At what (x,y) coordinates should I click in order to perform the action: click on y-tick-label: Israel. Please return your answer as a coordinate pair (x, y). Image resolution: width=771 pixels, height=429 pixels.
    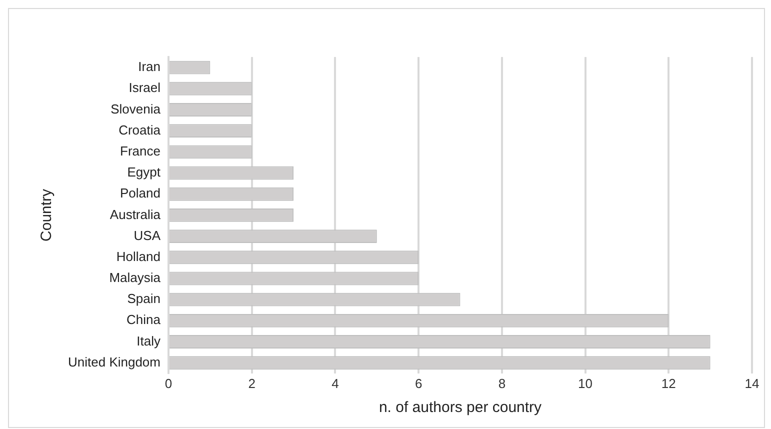
    Looking at the image, I should click on (144, 88).